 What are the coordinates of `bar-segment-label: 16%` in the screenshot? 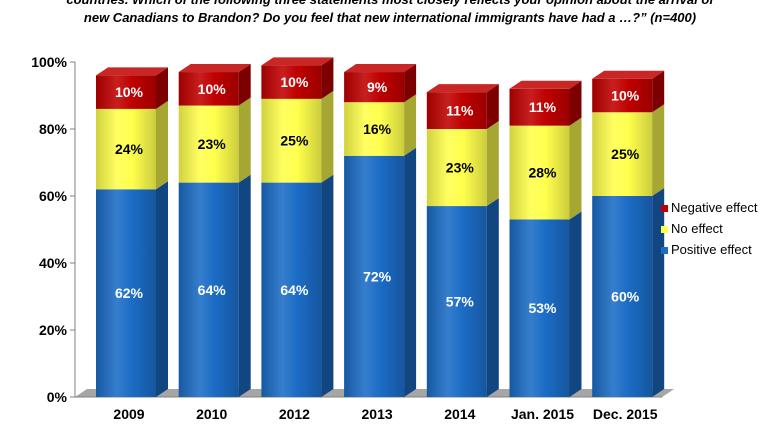 It's located at (377, 129).